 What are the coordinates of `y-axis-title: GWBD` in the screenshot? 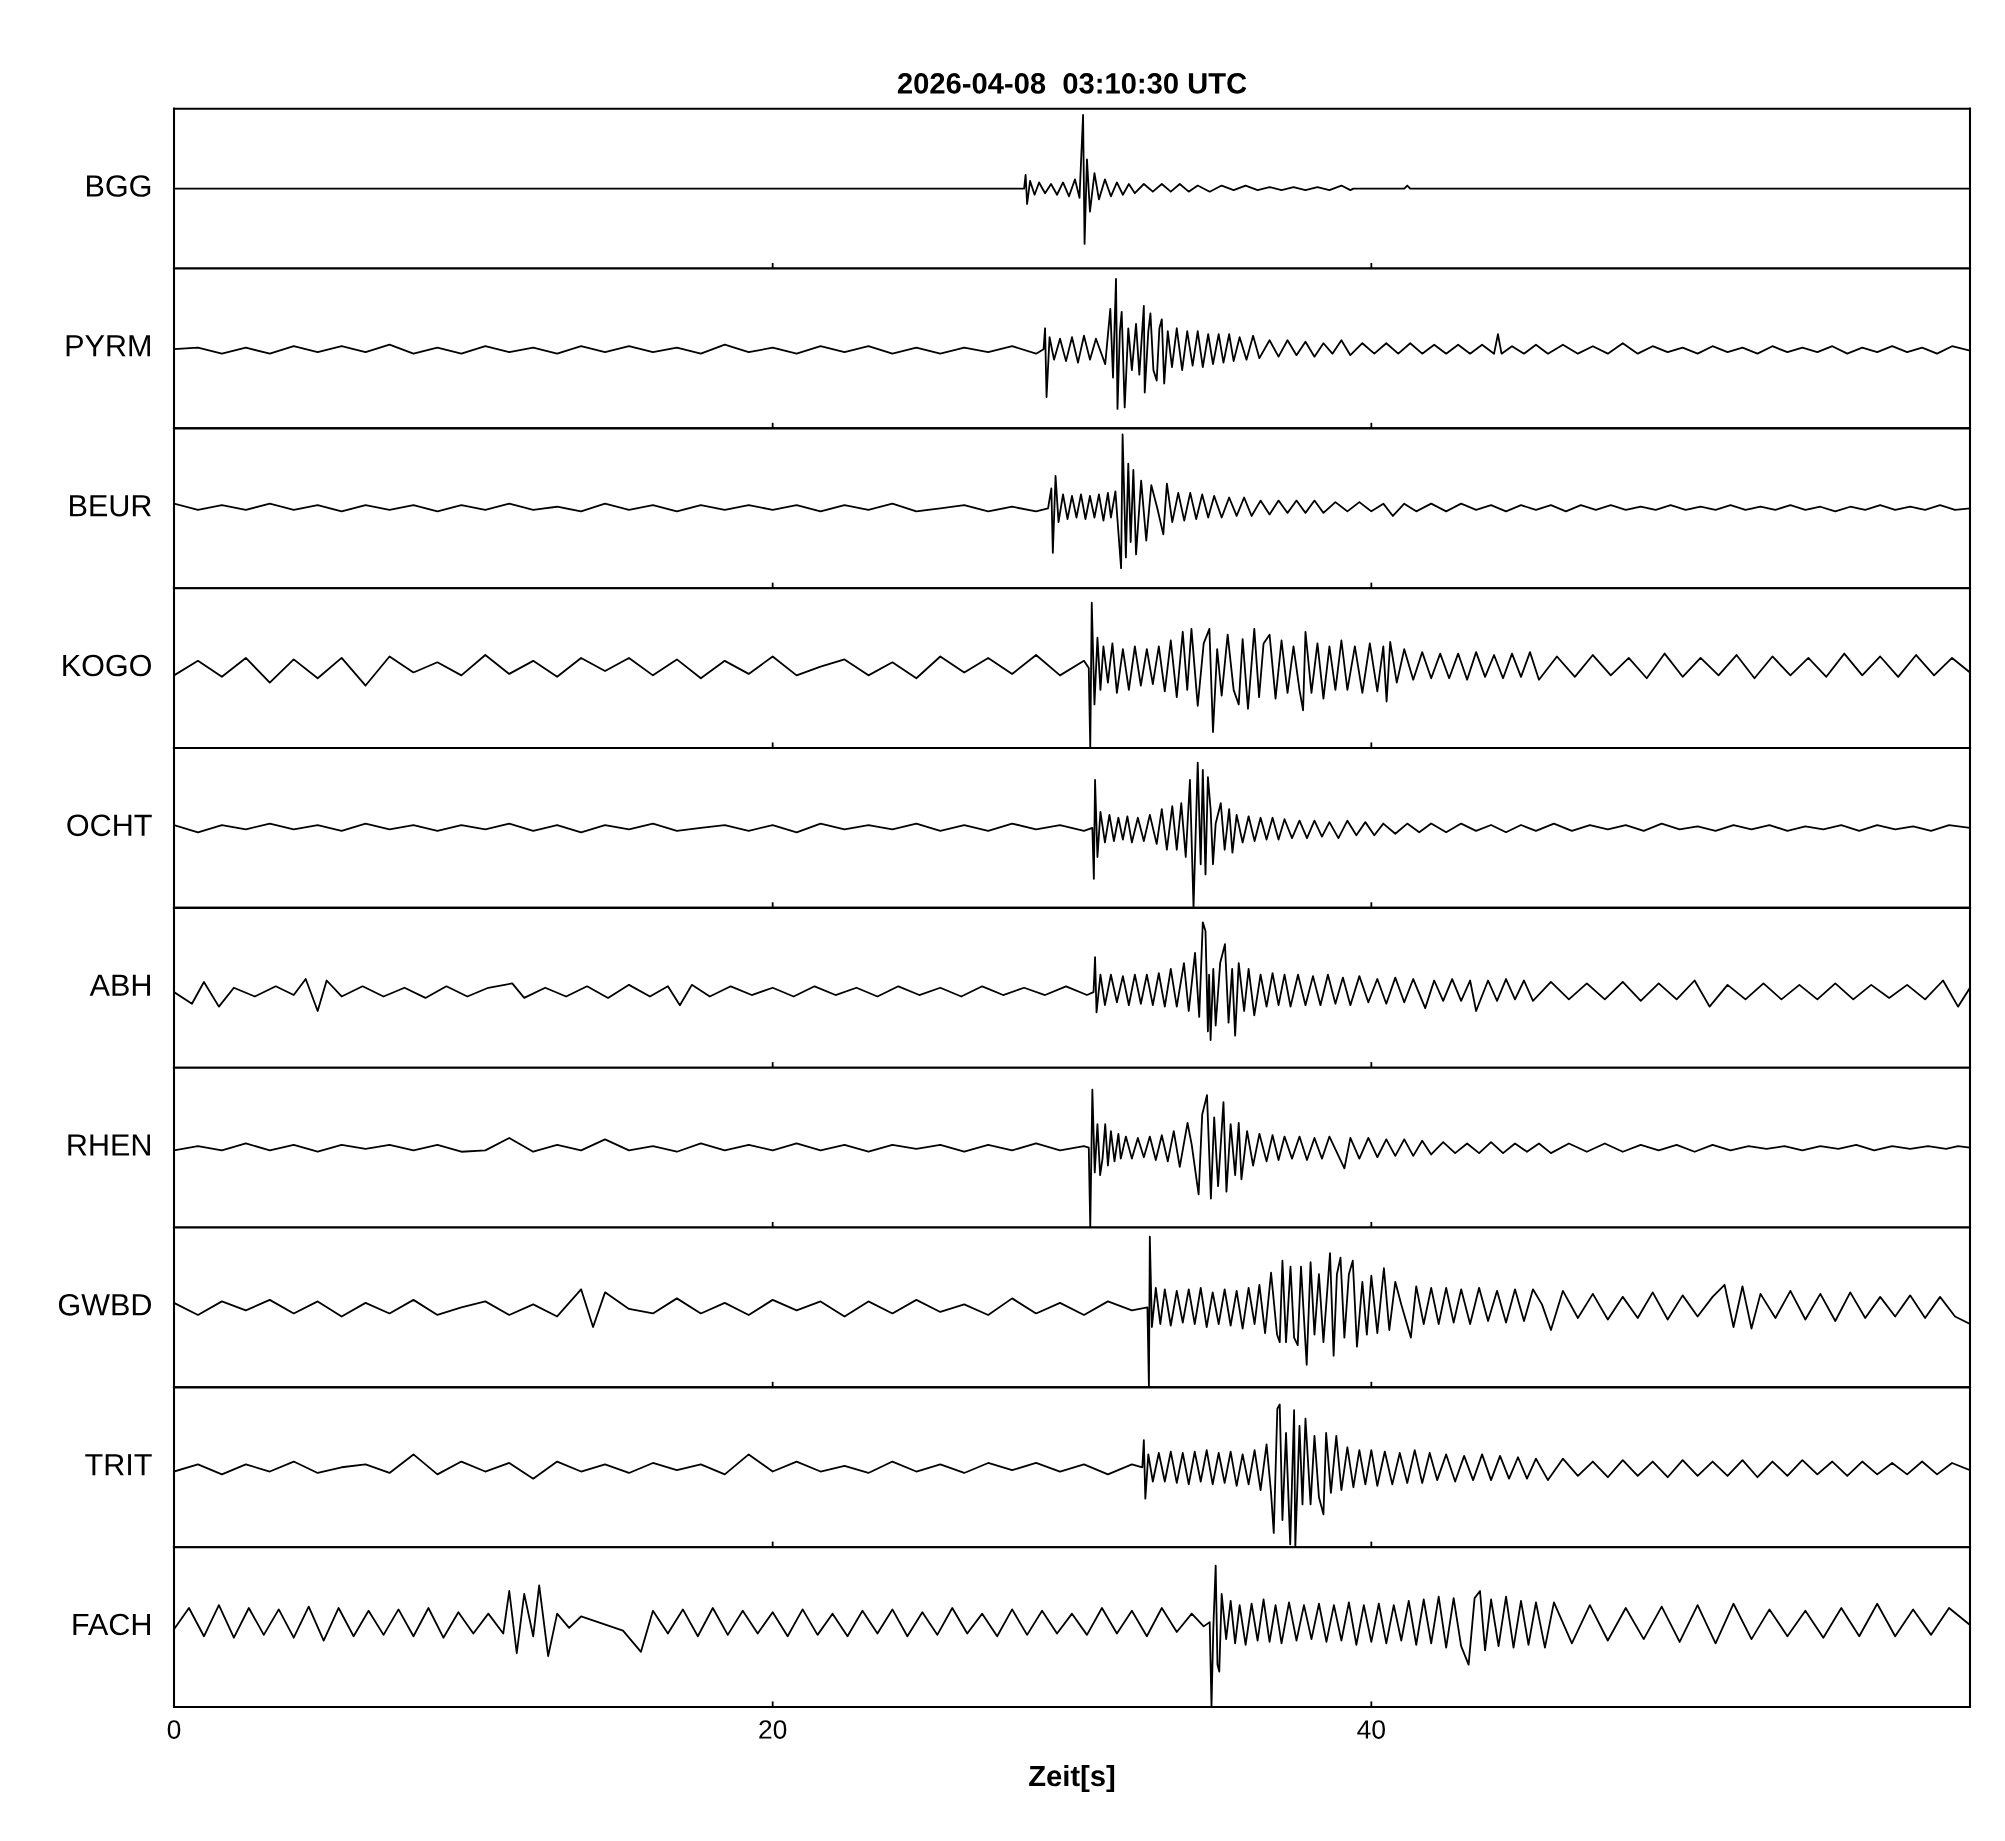 It's located at (104, 1304).